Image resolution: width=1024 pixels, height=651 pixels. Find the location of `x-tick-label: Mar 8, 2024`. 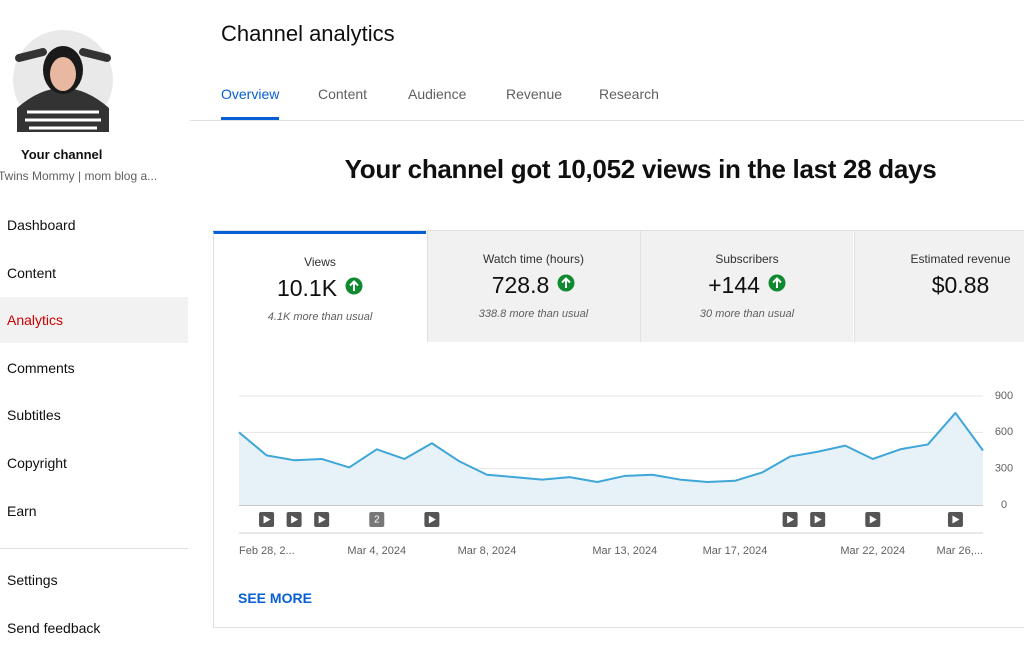

x-tick-label: Mar 8, 2024 is located at coordinates (487, 551).